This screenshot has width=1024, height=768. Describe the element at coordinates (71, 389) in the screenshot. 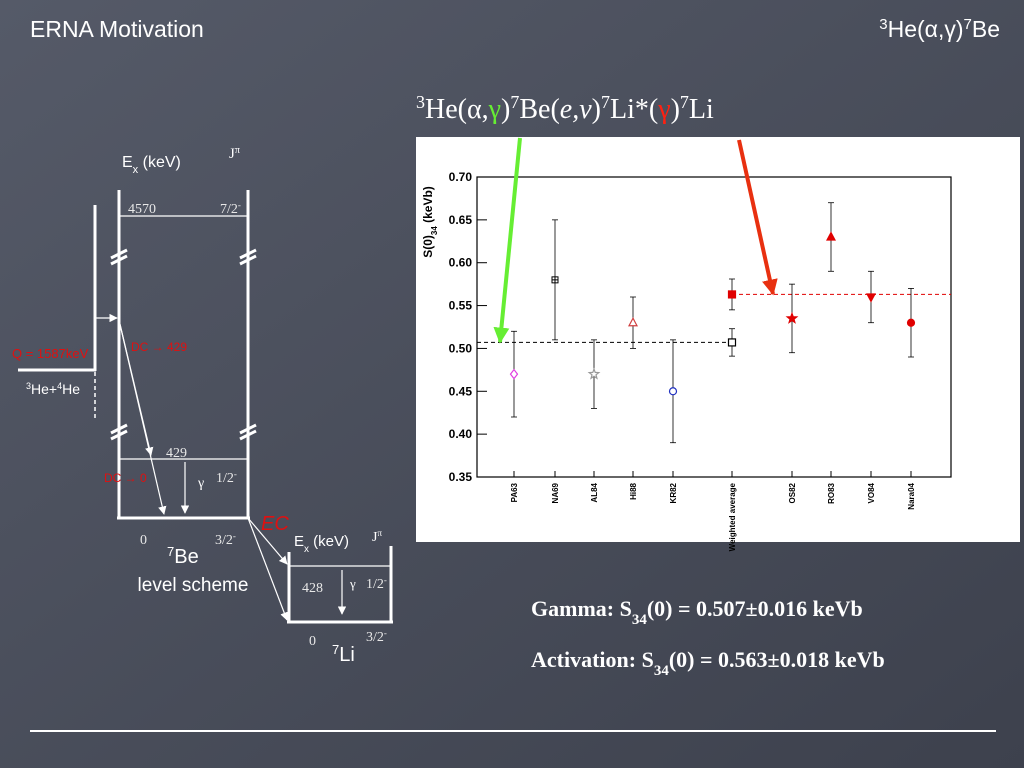

I see `text: He` at that location.